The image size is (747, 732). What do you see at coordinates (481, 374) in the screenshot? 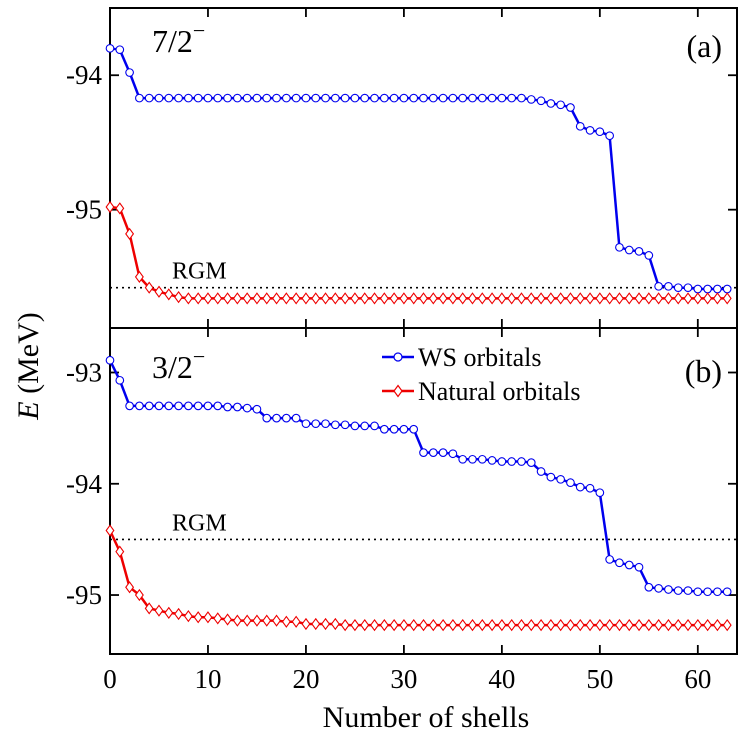
I see `legend: WS orbitals Natural orbitals` at bounding box center [481, 374].